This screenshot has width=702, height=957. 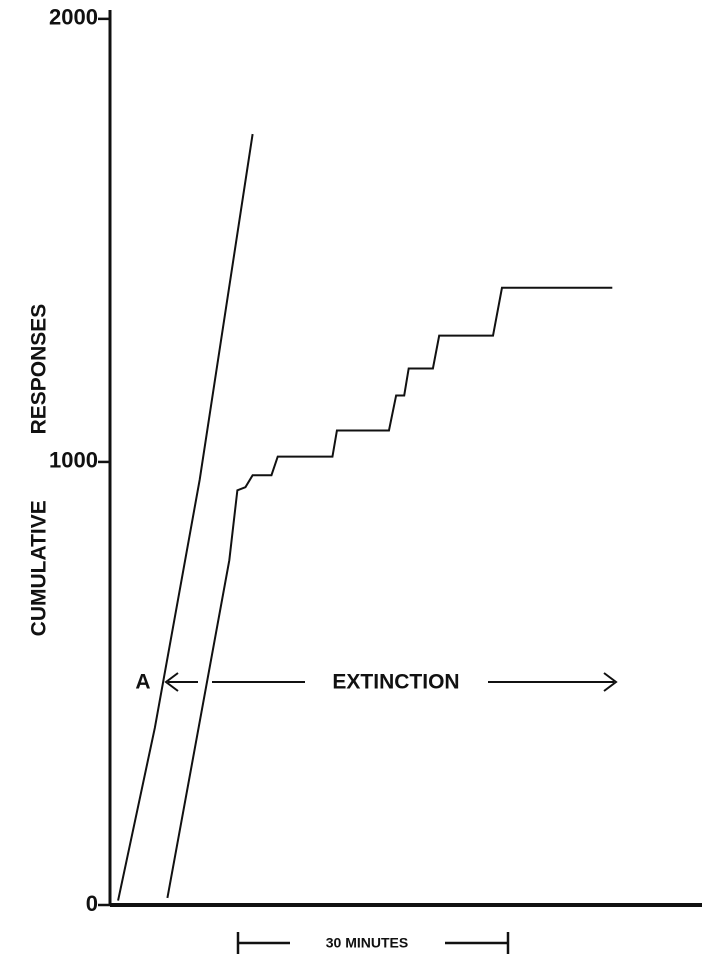 What do you see at coordinates (367, 943) in the screenshot?
I see `scale-bar-label: 30 MINUTES` at bounding box center [367, 943].